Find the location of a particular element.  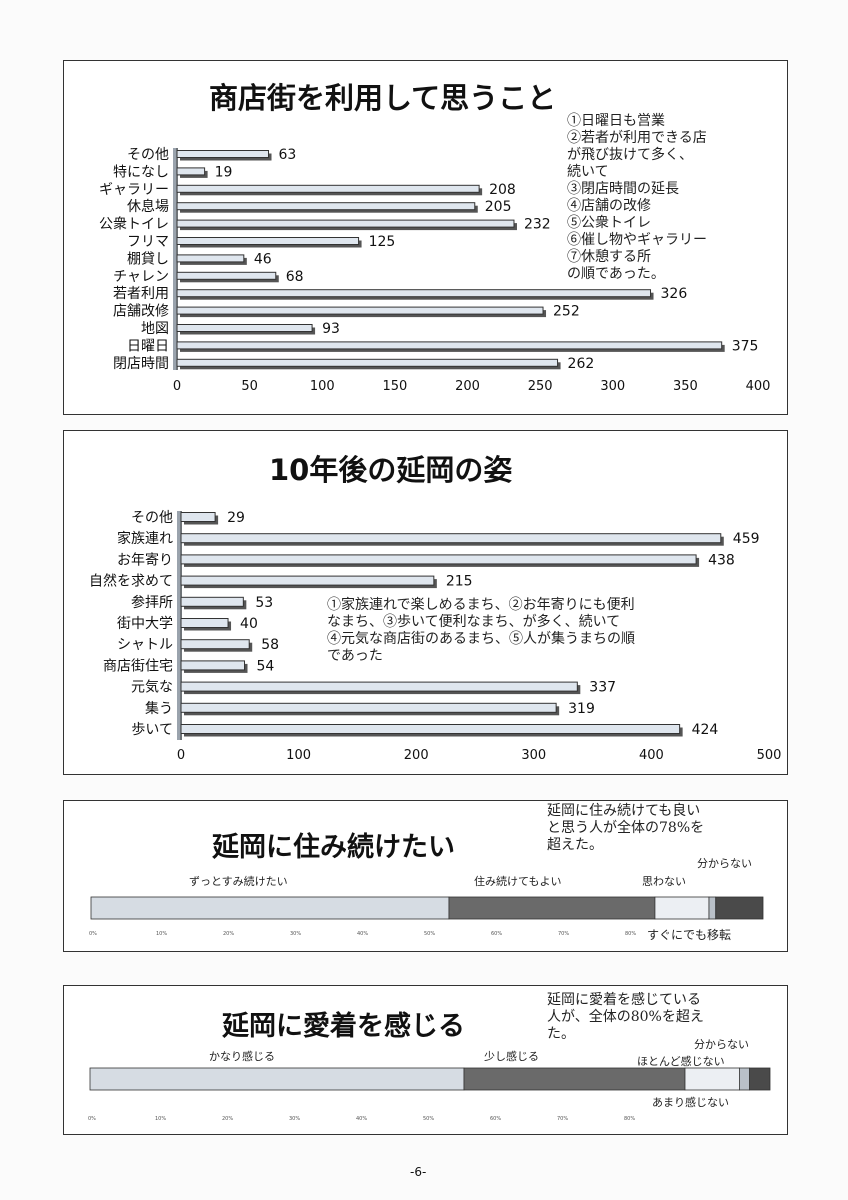

x-tick-label: 10% is located at coordinates (160, 1119).